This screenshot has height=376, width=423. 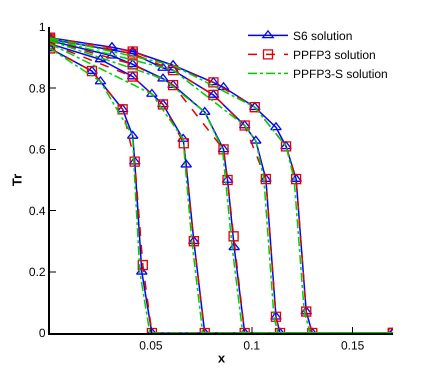 I want to click on x-axis-title: x, so click(x=222, y=358).